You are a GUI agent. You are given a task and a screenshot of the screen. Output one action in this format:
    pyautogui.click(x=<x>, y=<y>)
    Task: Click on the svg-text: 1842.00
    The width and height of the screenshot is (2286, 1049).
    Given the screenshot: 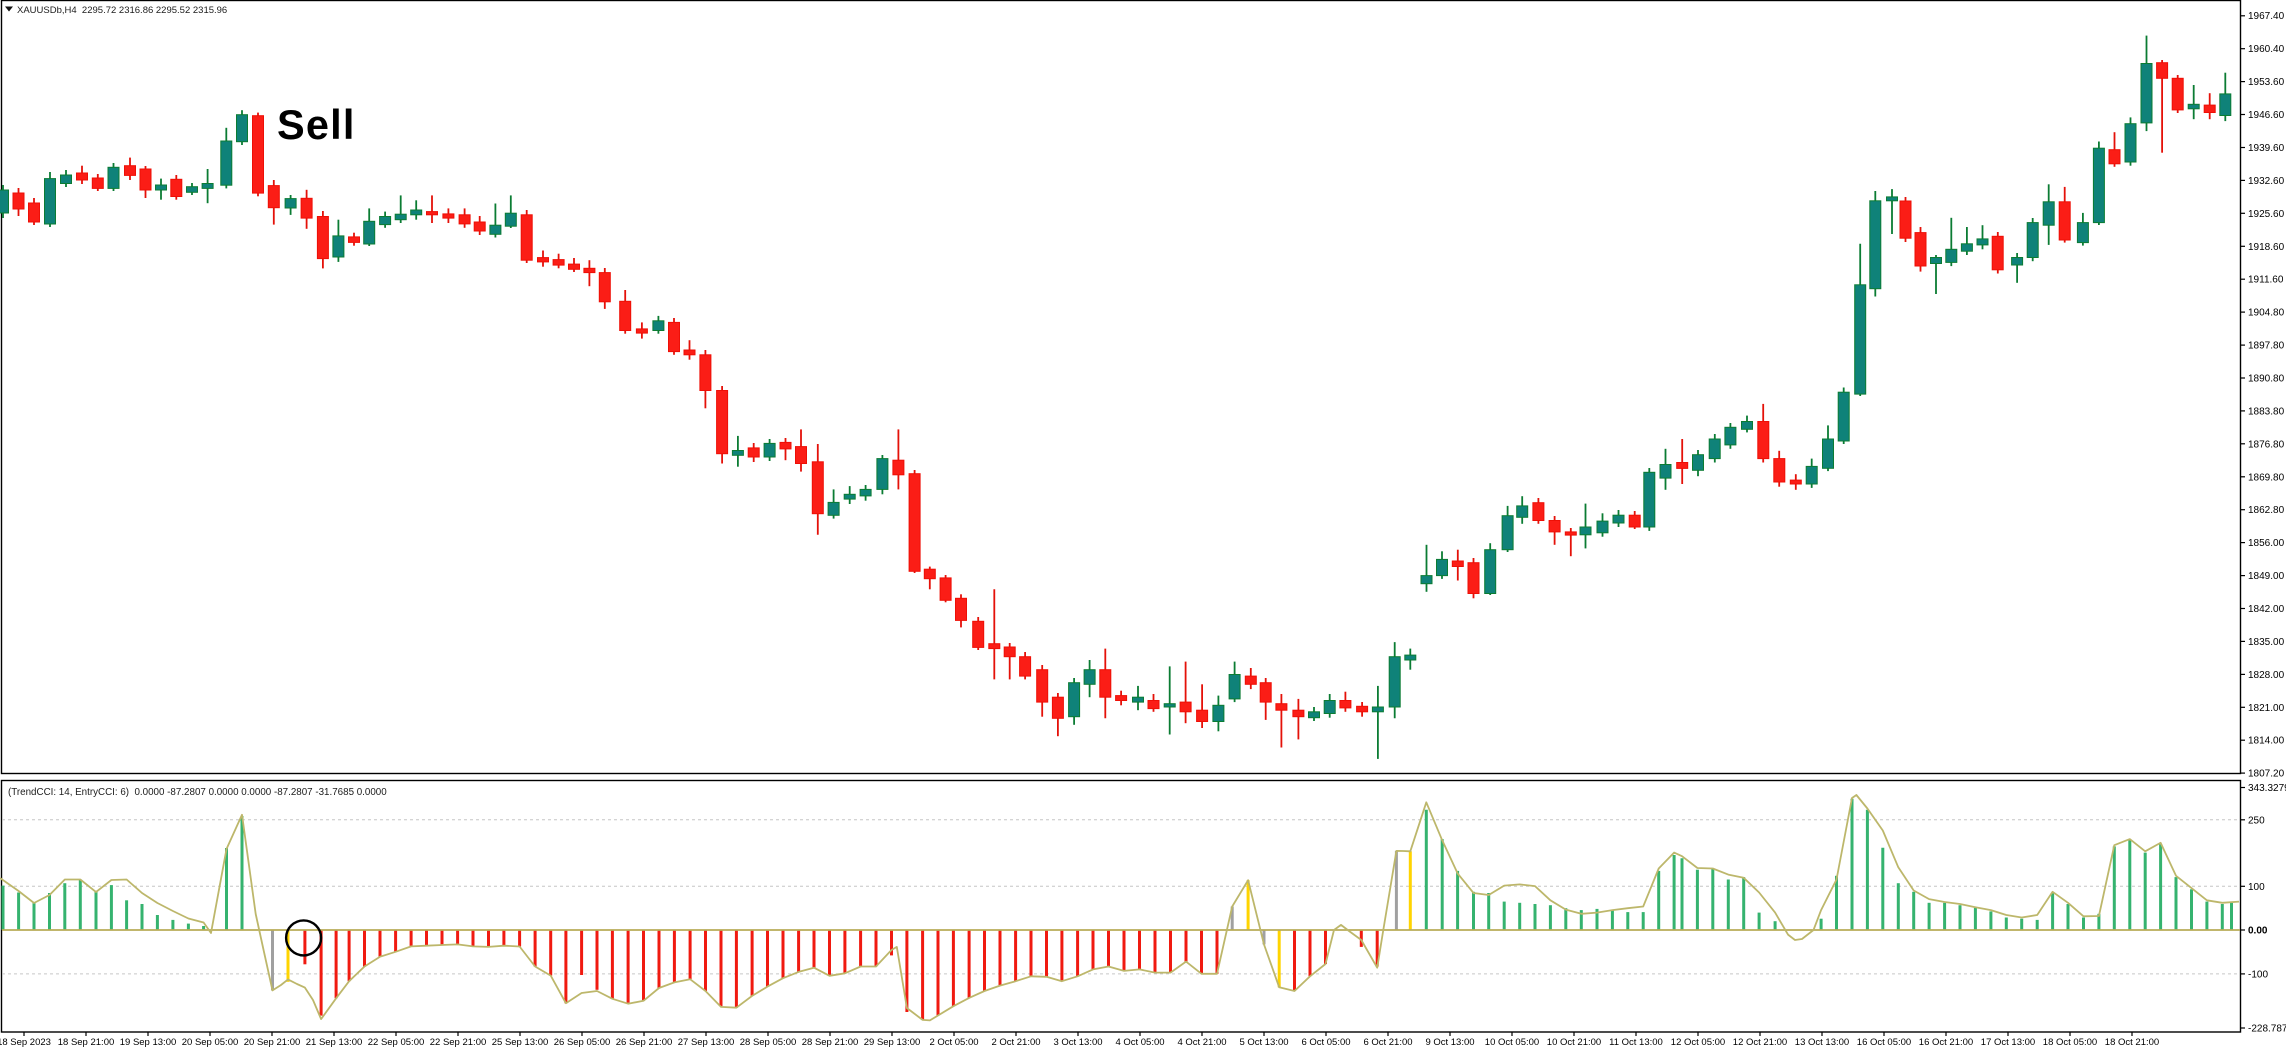 What is the action you would take?
    pyautogui.click(x=2266, y=609)
    